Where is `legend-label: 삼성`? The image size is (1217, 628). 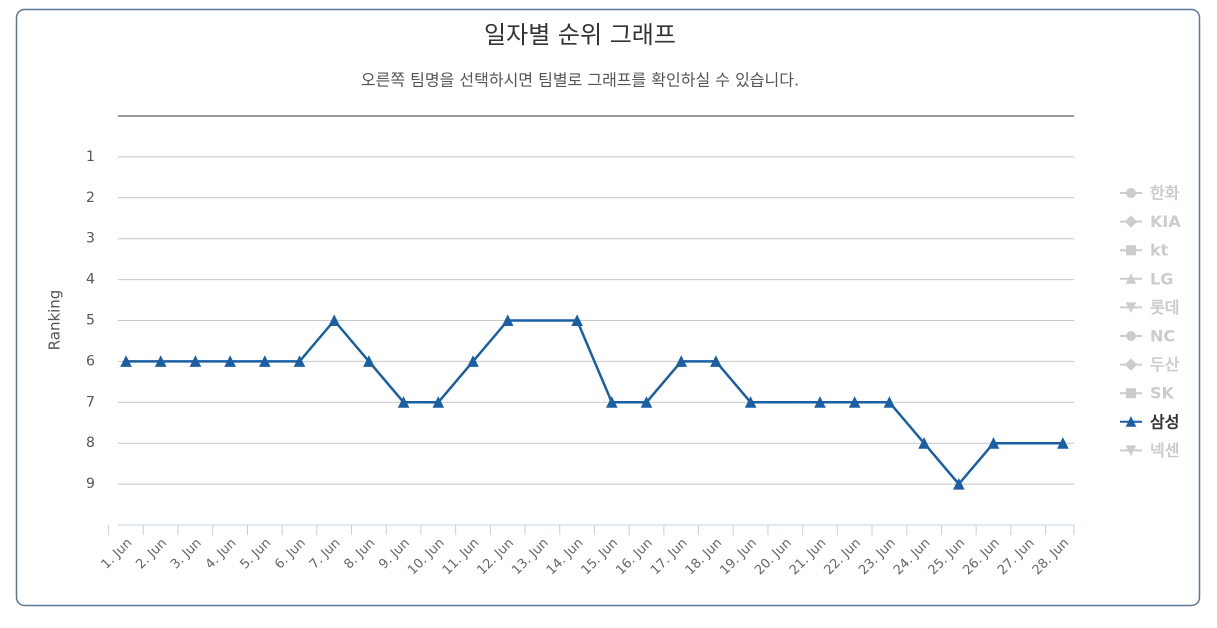 legend-label: 삼성 is located at coordinates (1164, 421).